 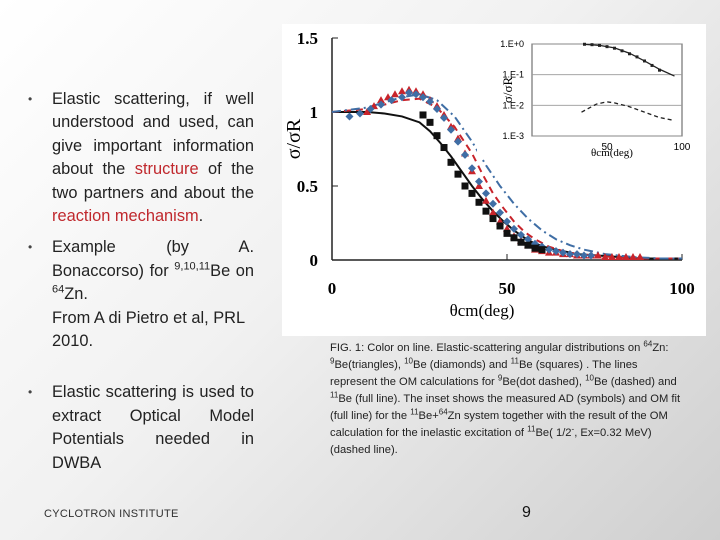 What do you see at coordinates (307, 38) in the screenshot?
I see `y-tick-label: 1.5` at bounding box center [307, 38].